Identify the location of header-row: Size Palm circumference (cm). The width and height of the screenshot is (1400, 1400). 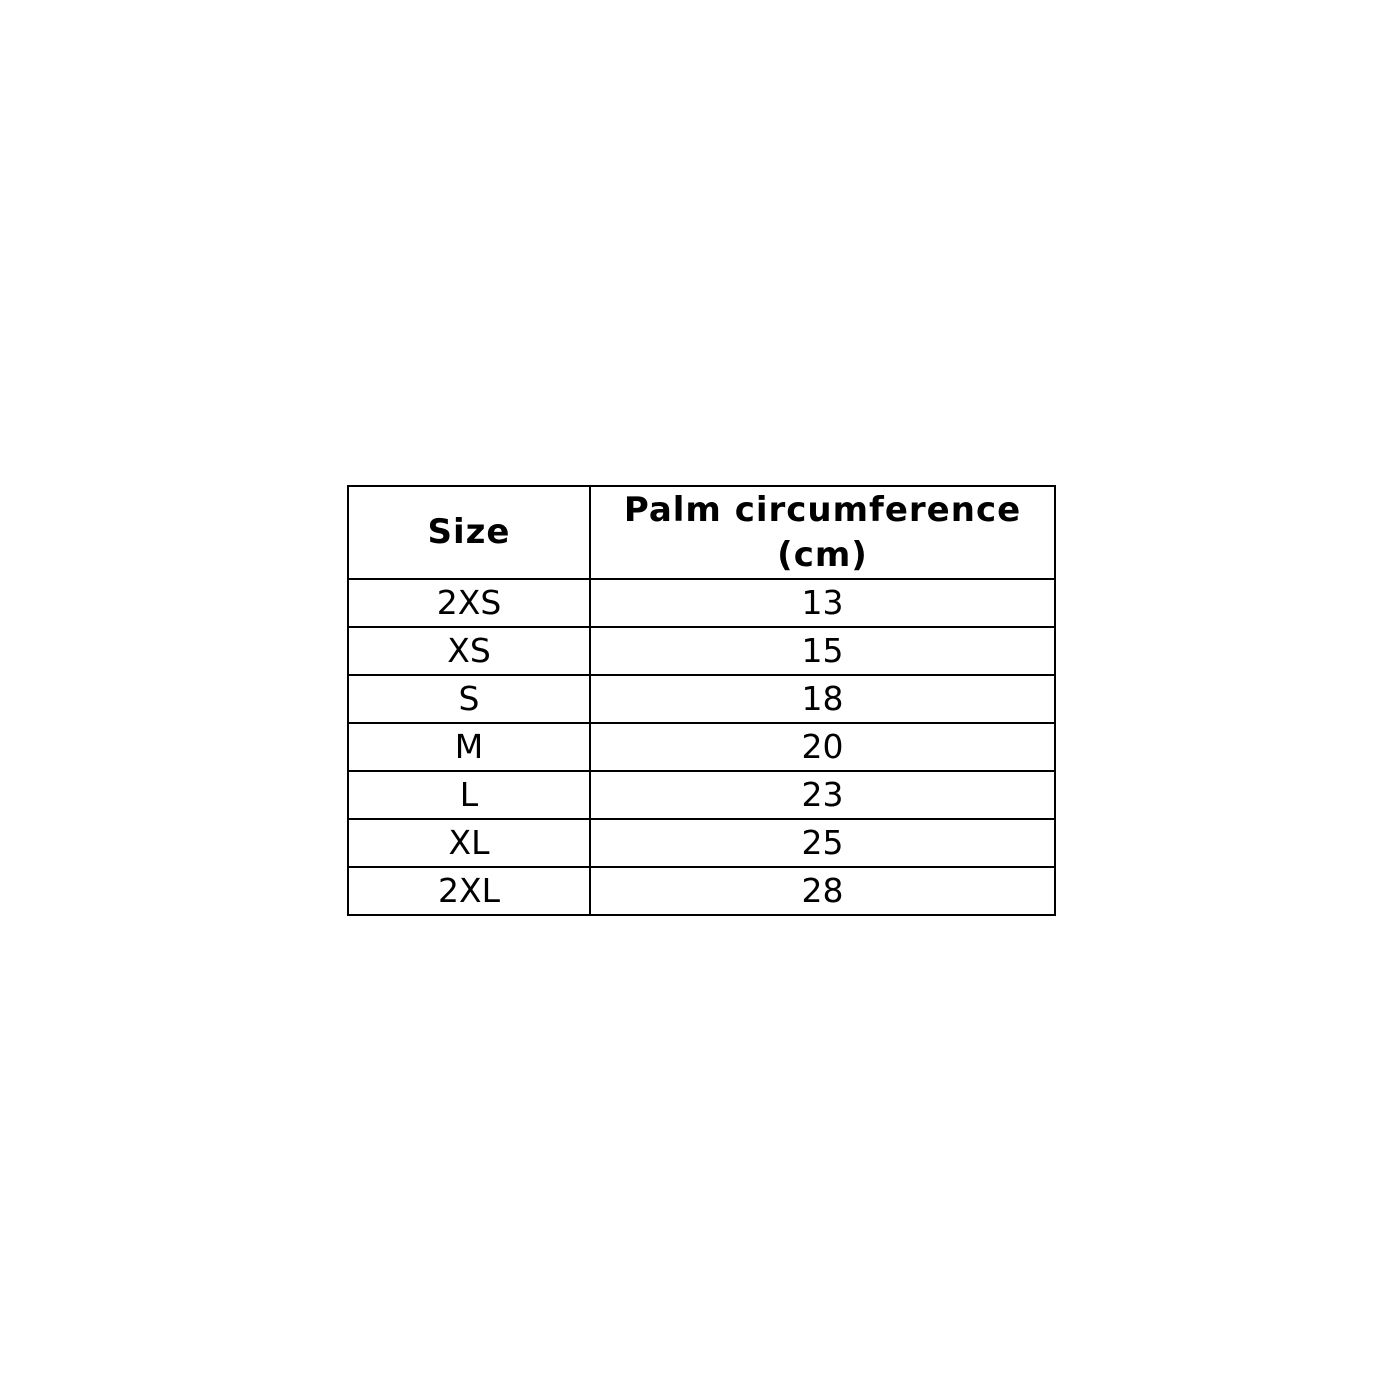
(701, 532).